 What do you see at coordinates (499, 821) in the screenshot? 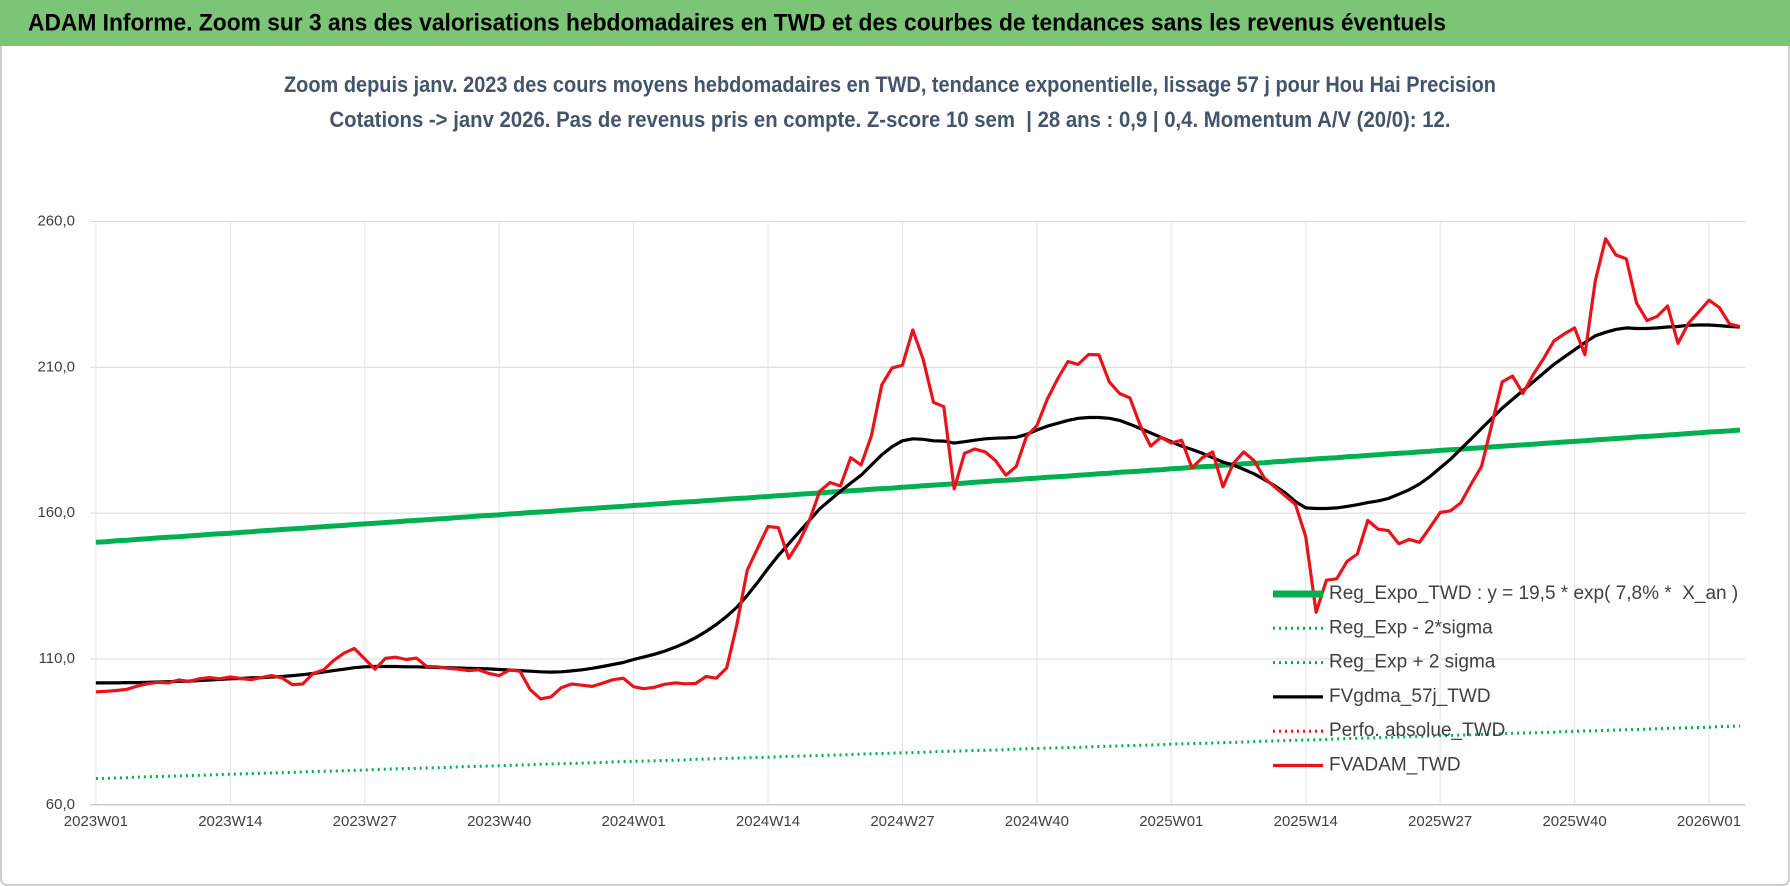
I see `x-tick-label: 2023W40` at bounding box center [499, 821].